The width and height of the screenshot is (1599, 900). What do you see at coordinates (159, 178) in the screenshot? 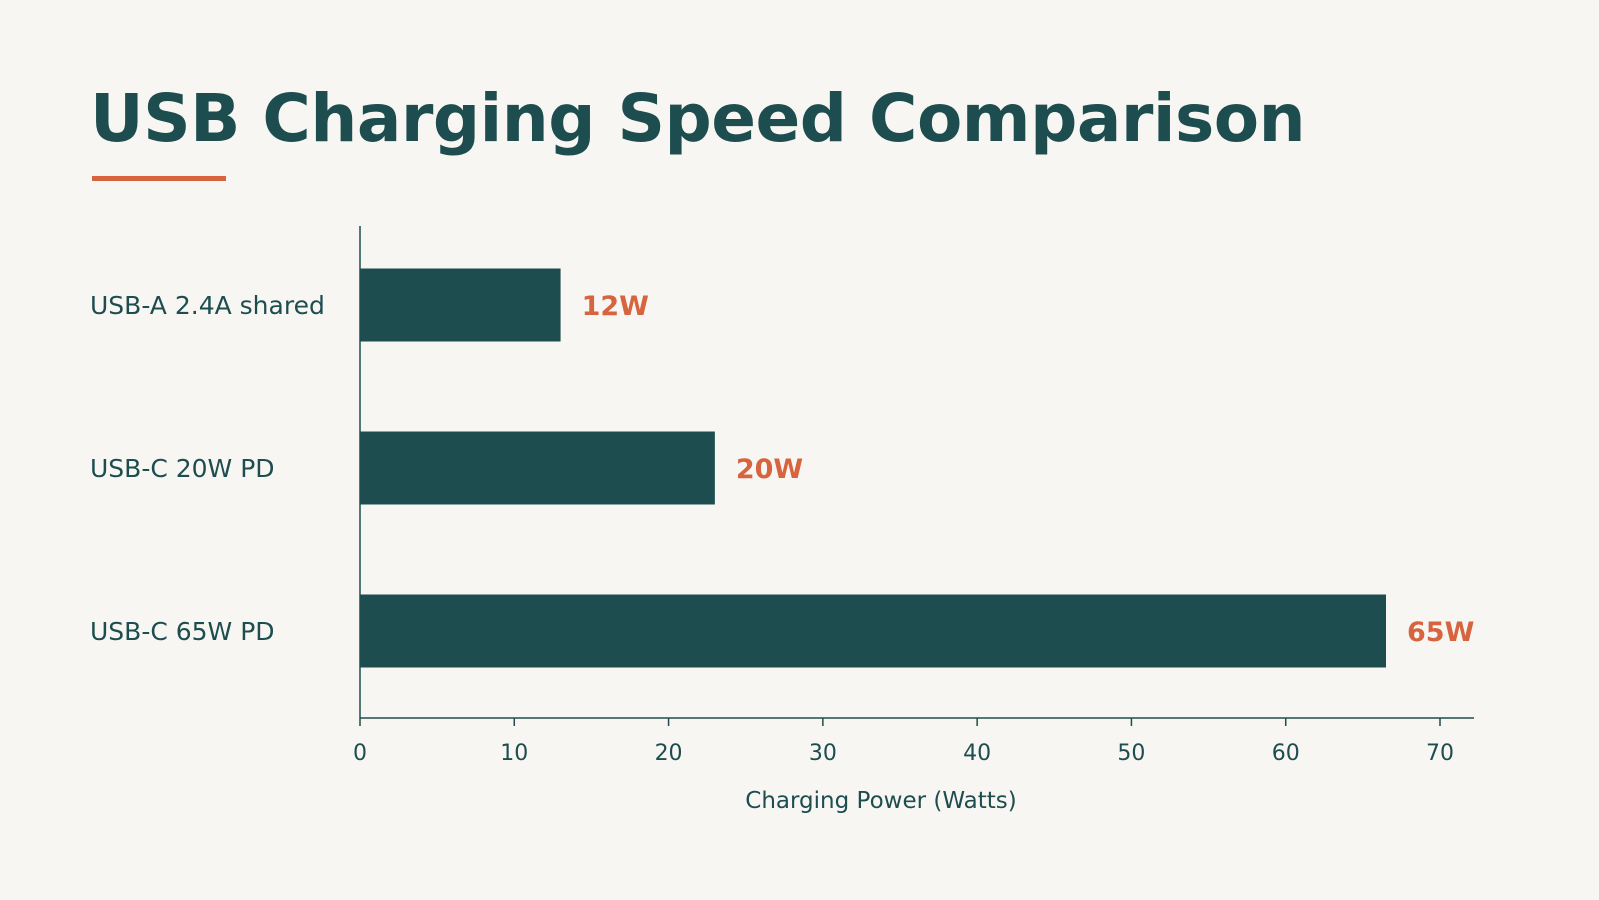
I see `title-underline` at bounding box center [159, 178].